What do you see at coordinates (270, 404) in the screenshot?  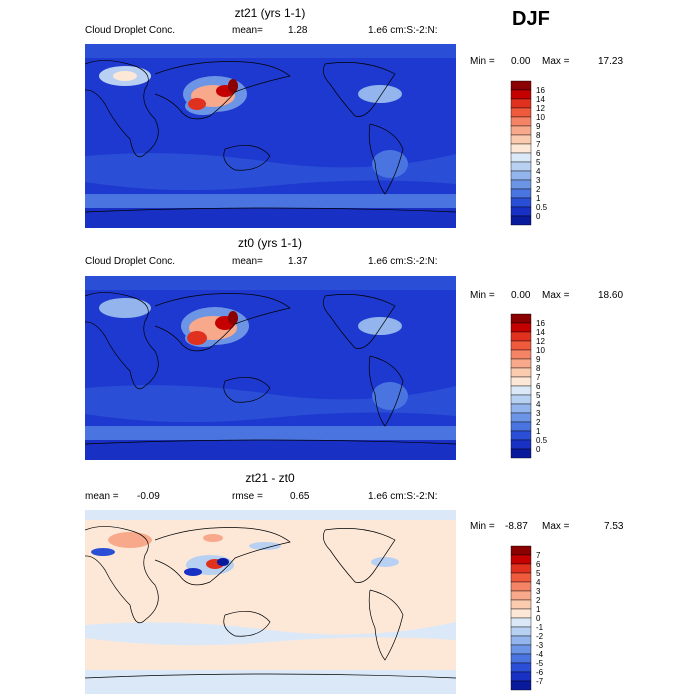 I see `southern-ocean-band` at bounding box center [270, 404].